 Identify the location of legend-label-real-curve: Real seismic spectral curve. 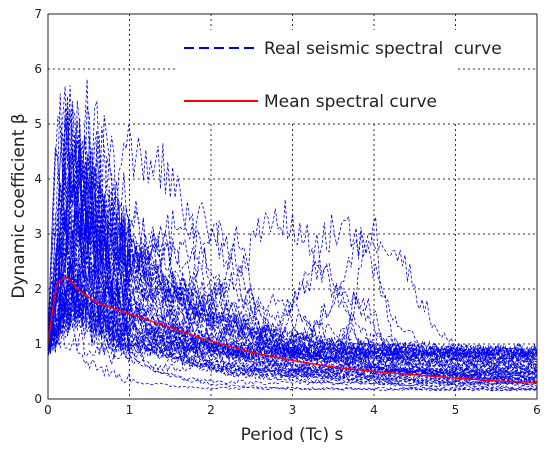
(383, 49).